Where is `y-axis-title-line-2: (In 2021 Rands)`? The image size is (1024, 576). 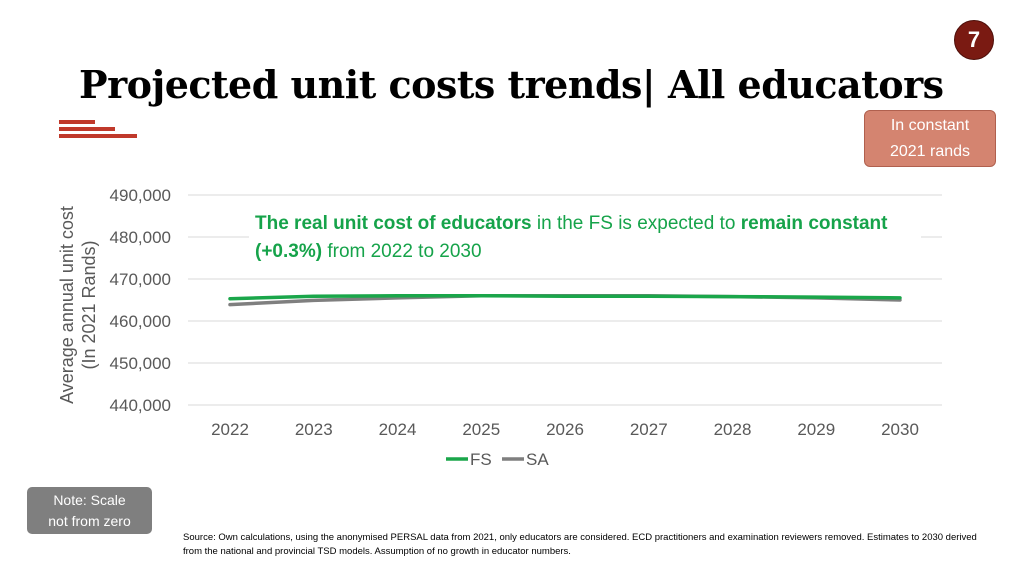 y-axis-title-line-2: (In 2021 Rands) is located at coordinates (89, 304).